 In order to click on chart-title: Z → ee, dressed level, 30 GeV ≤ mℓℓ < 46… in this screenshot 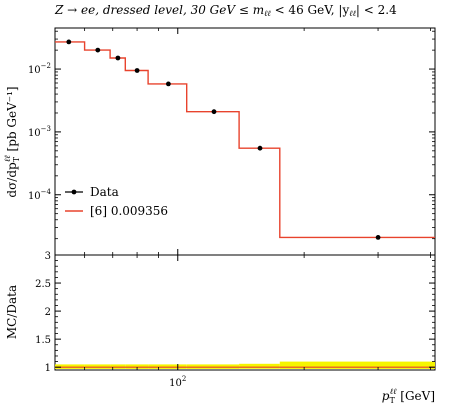, I will do `click(225, 10)`.